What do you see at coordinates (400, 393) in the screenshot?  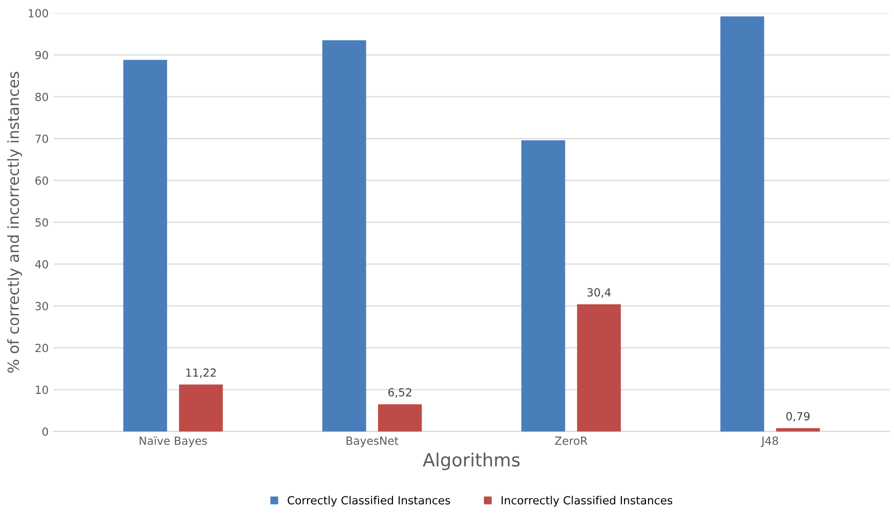 I see `data-label: 6,52` at bounding box center [400, 393].